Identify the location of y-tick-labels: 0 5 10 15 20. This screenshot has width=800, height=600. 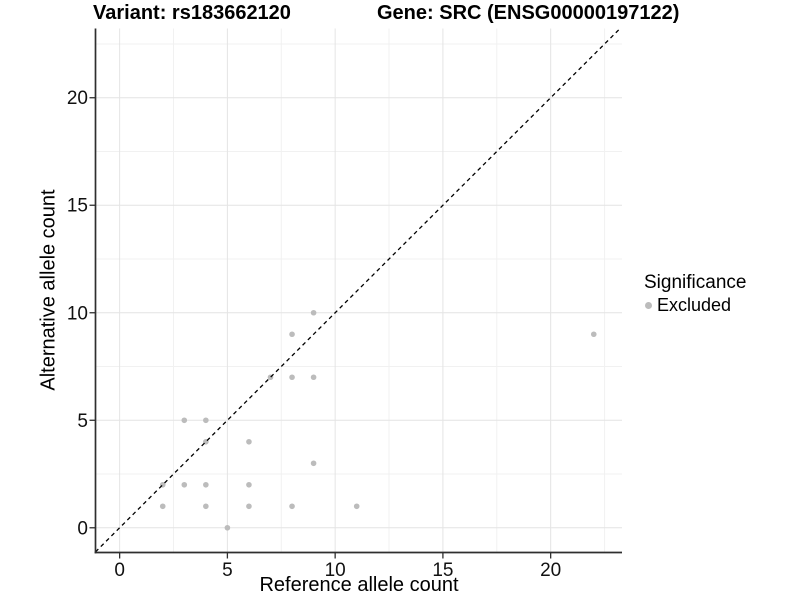
(77, 313).